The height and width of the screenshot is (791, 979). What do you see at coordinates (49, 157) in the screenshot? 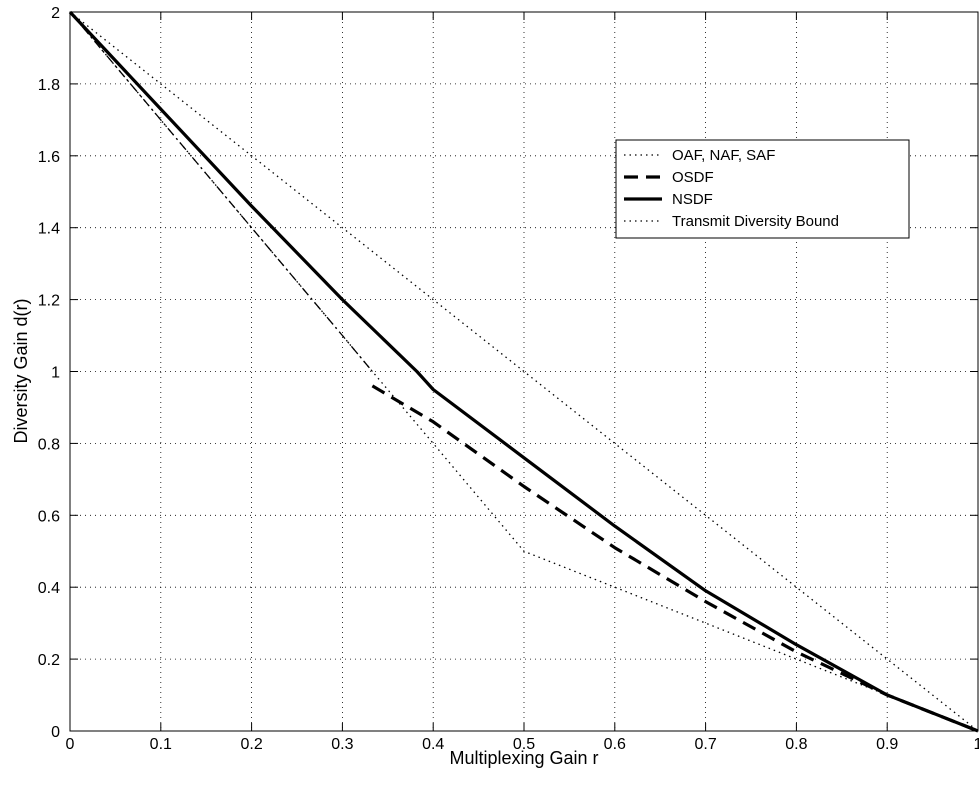
I see `y-tick-label: 1.6` at bounding box center [49, 157].